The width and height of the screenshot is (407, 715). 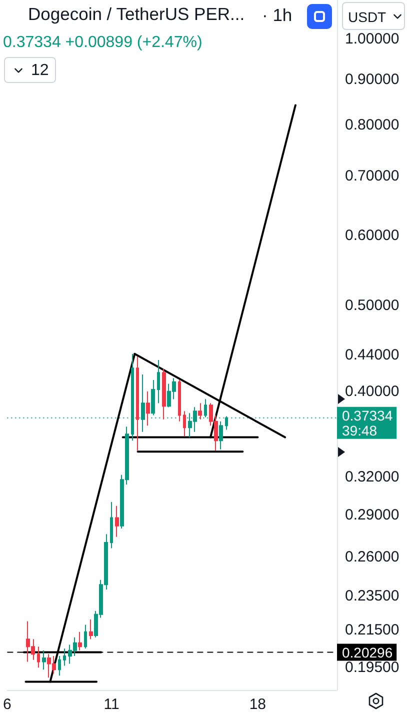 I want to click on y-tick-label: 0.90000, so click(x=372, y=79).